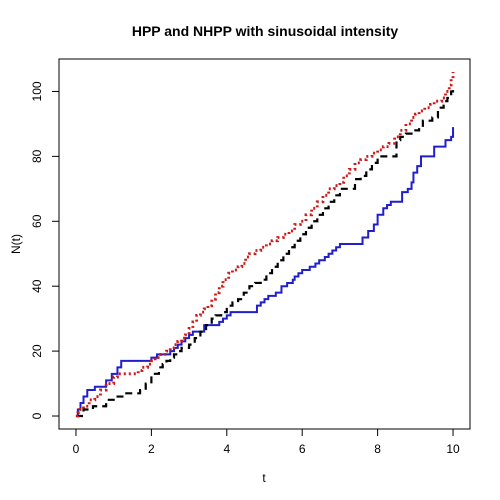 This screenshot has height=500, width=500. I want to click on y-tick-label: 60, so click(37, 221).